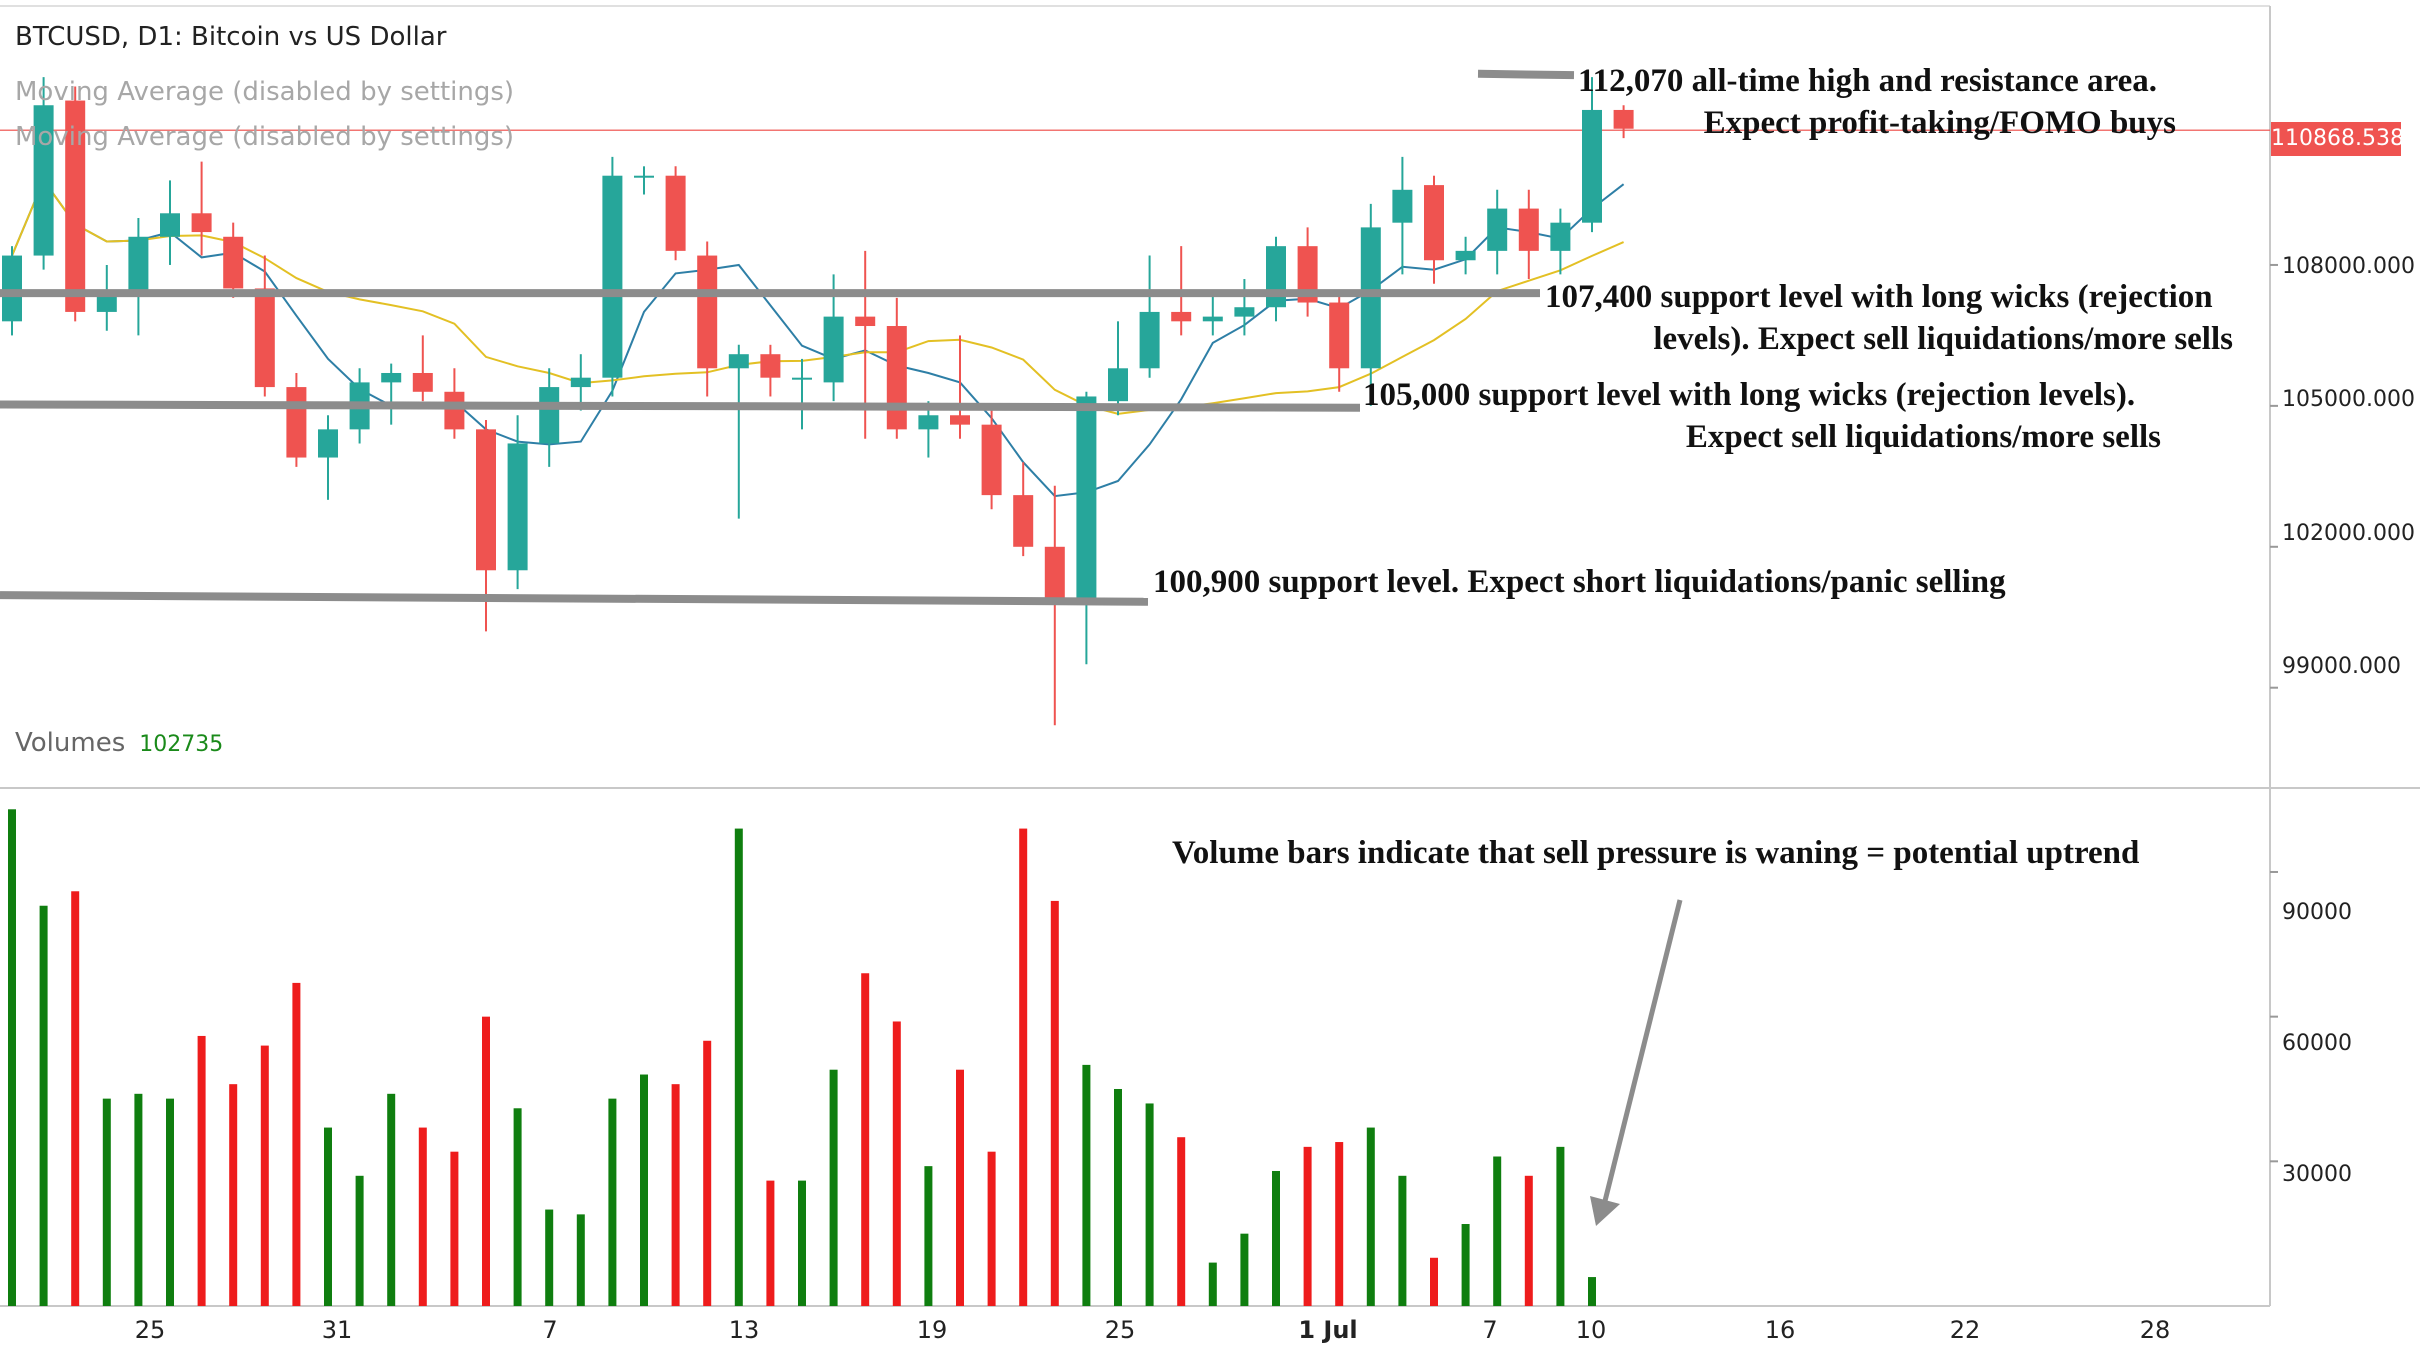 The image size is (2420, 1358). Describe the element at coordinates (265, 92) in the screenshot. I see `moving-average-label-1: Moving Average (disabled by settings)` at that location.